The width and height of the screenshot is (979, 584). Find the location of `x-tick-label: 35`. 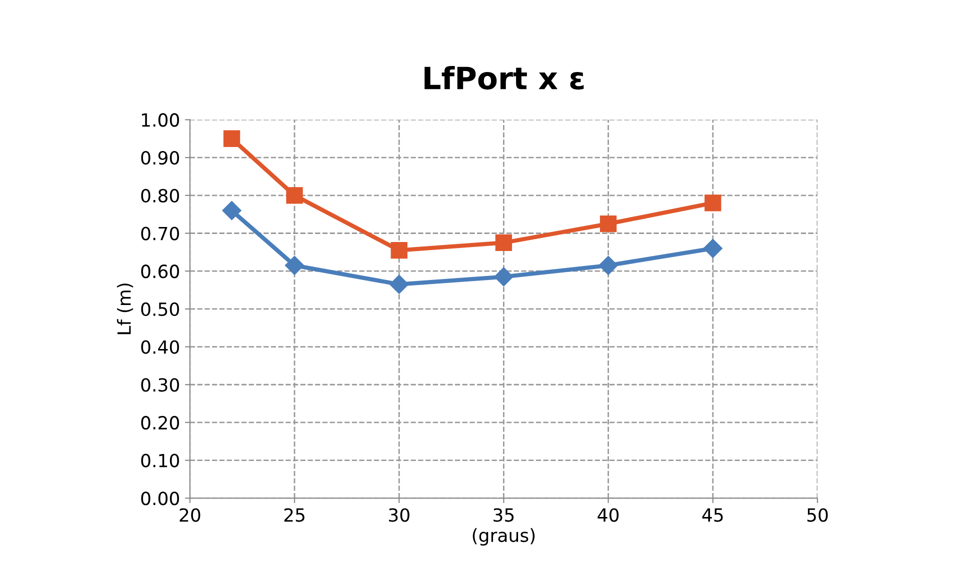

x-tick-label: 35 is located at coordinates (504, 515).